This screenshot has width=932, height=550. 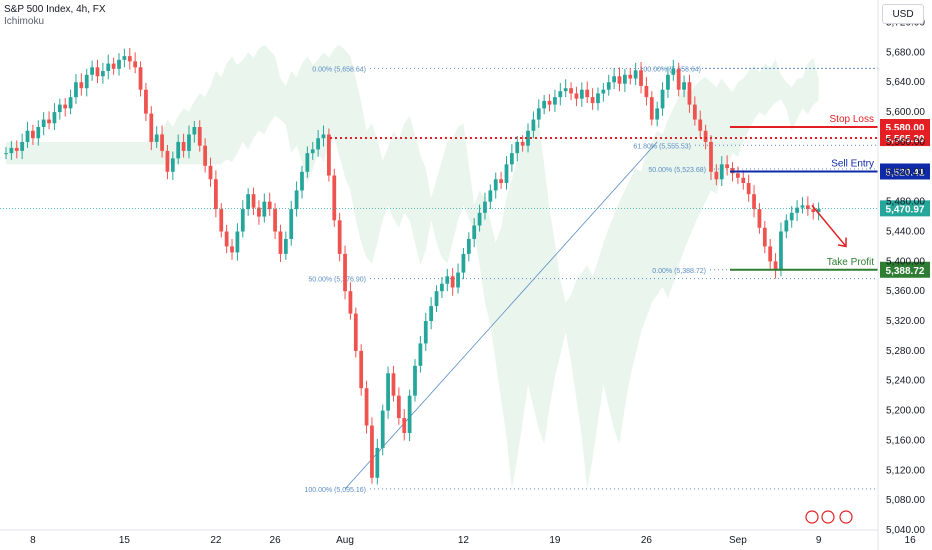 I want to click on price-tag-label: 5,580.00, so click(x=905, y=128).